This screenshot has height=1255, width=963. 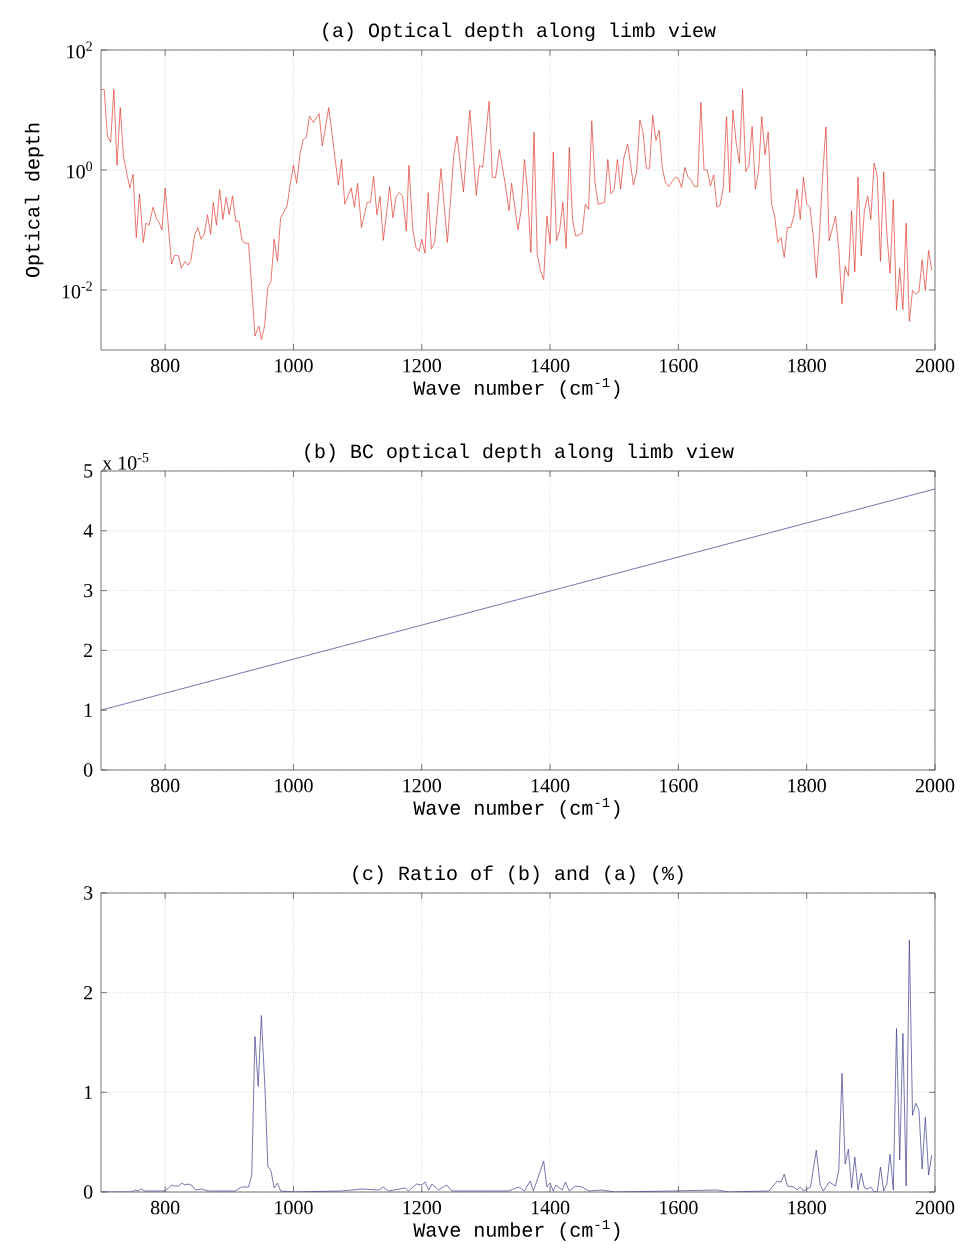 I want to click on y-tick-label: 4, so click(x=88, y=531).